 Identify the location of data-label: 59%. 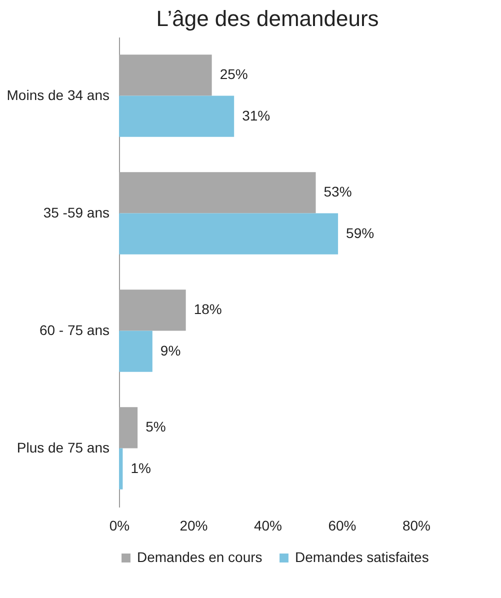
(360, 232).